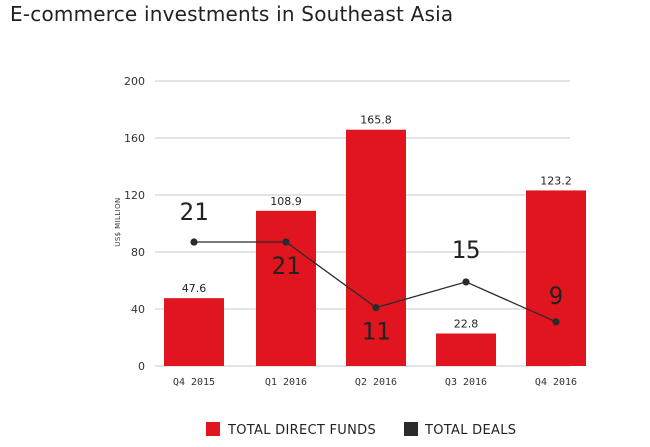 This screenshot has width=650, height=447. I want to click on x-category-label: Q4 2016, so click(556, 382).